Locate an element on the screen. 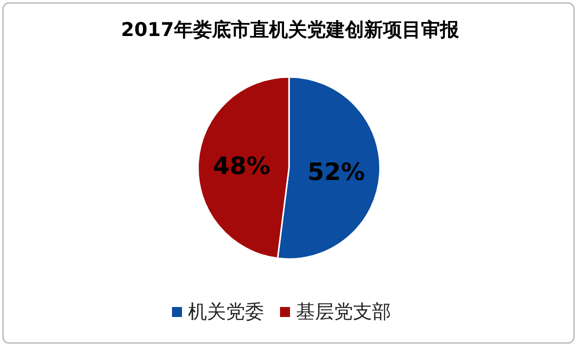 The width and height of the screenshot is (580, 349). data-label: 48% is located at coordinates (241, 166).